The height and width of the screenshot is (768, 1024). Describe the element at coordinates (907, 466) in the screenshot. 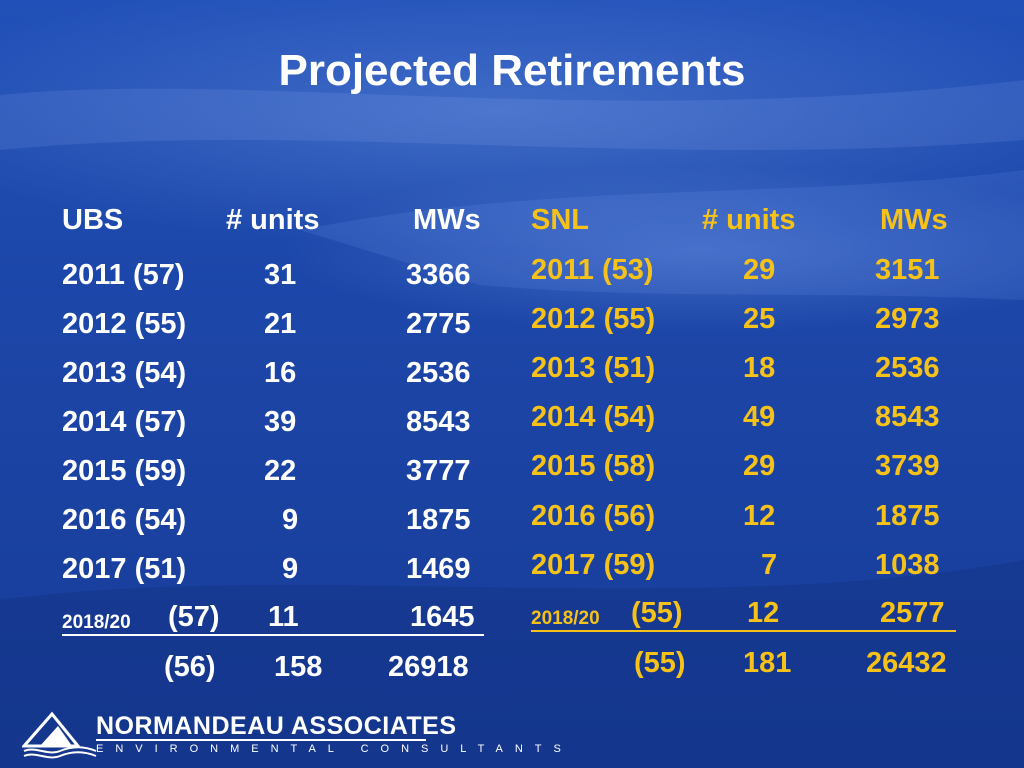

I see `snl-row-mws: 3739` at that location.